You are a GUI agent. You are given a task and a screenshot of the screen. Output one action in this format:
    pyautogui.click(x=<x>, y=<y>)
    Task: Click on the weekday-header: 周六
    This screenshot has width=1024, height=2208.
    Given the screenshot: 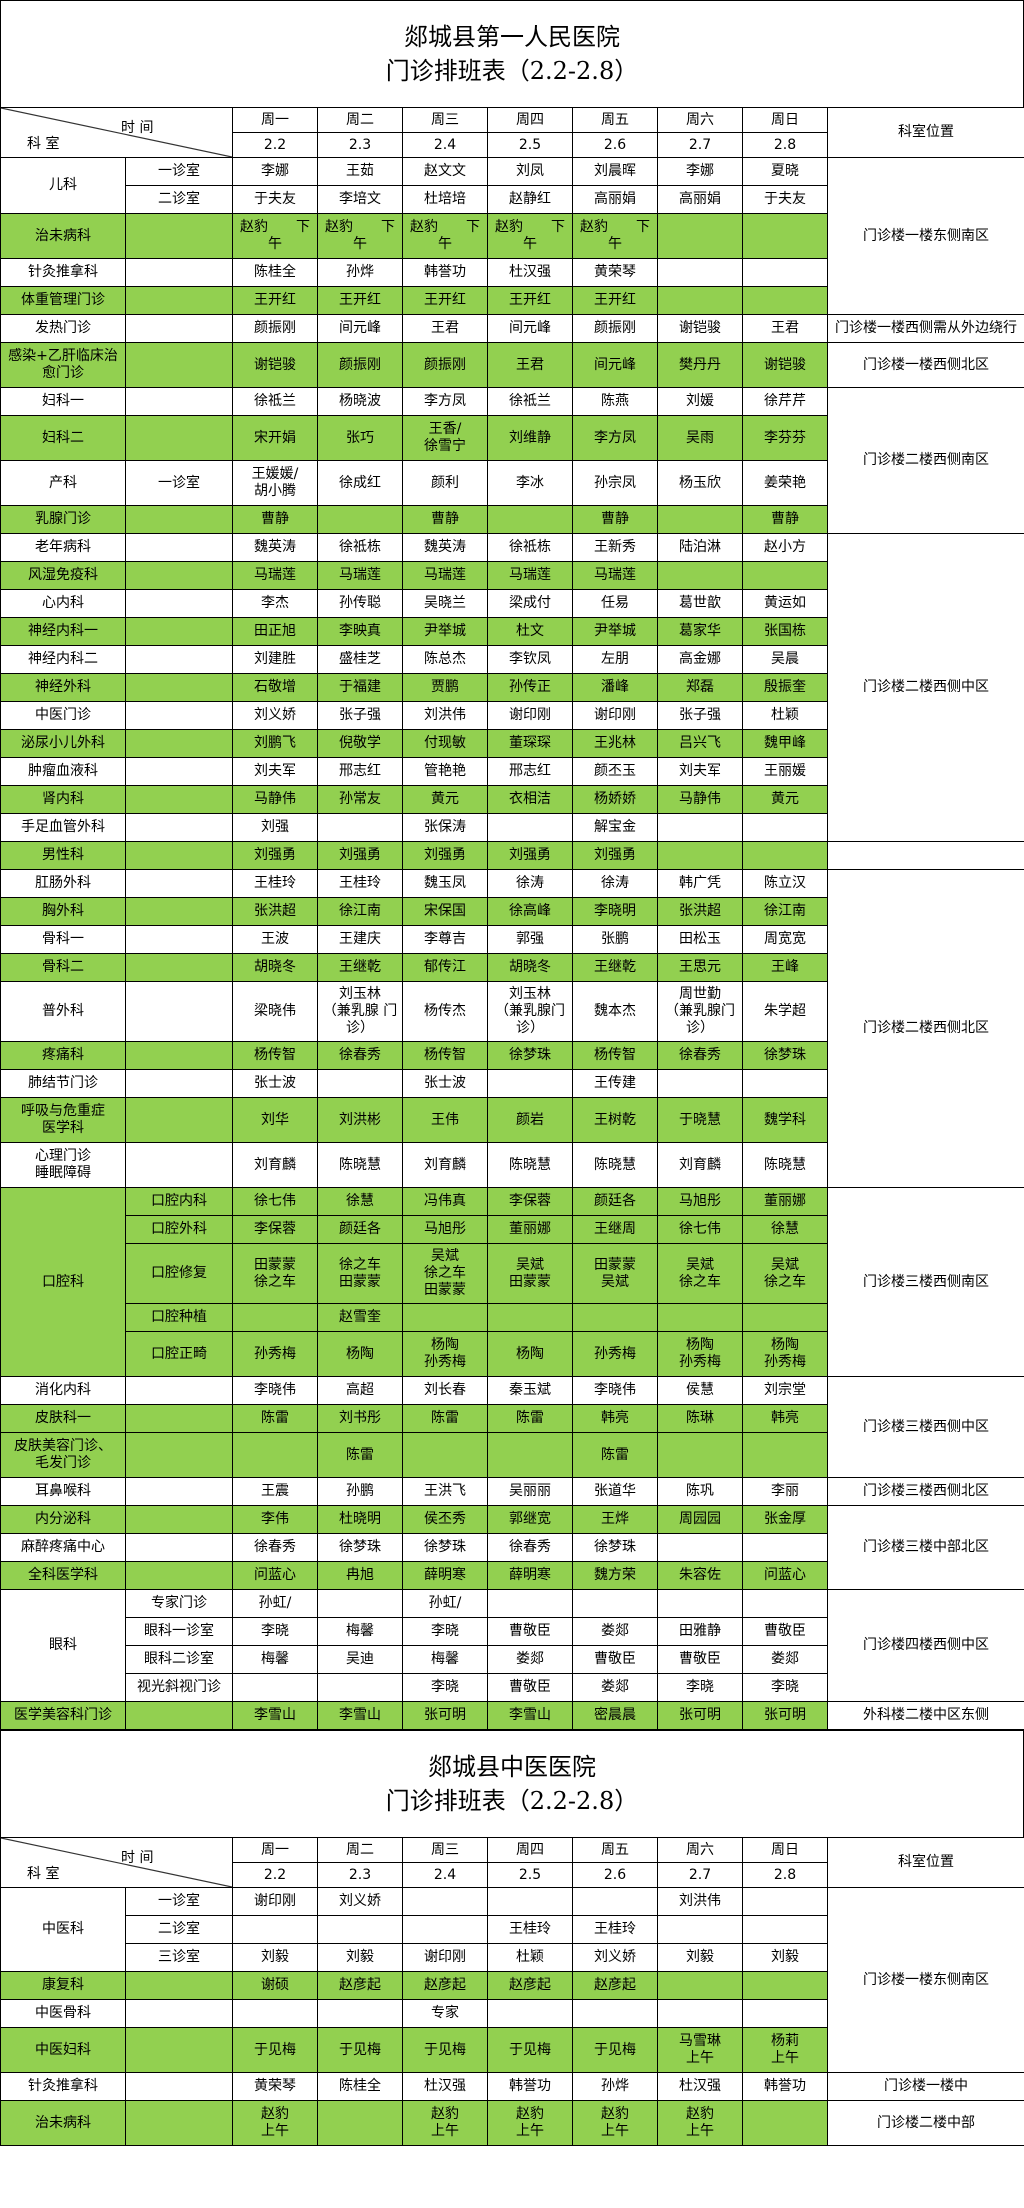 What is the action you would take?
    pyautogui.click(x=700, y=1850)
    